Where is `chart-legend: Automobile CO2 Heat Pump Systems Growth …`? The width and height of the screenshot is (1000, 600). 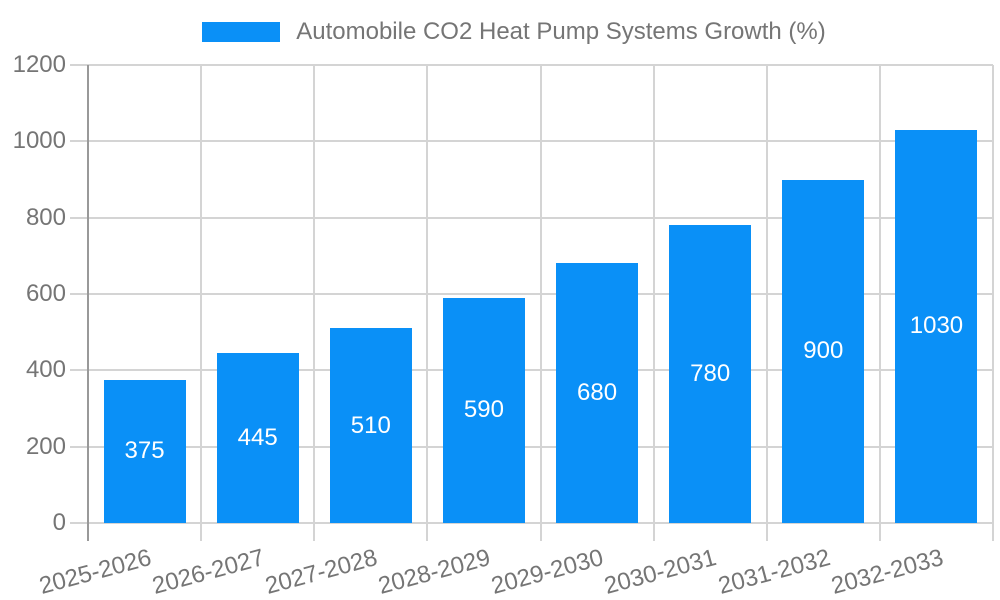
chart-legend: Automobile CO2 Heat Pump Systems Growth … is located at coordinates (507, 32).